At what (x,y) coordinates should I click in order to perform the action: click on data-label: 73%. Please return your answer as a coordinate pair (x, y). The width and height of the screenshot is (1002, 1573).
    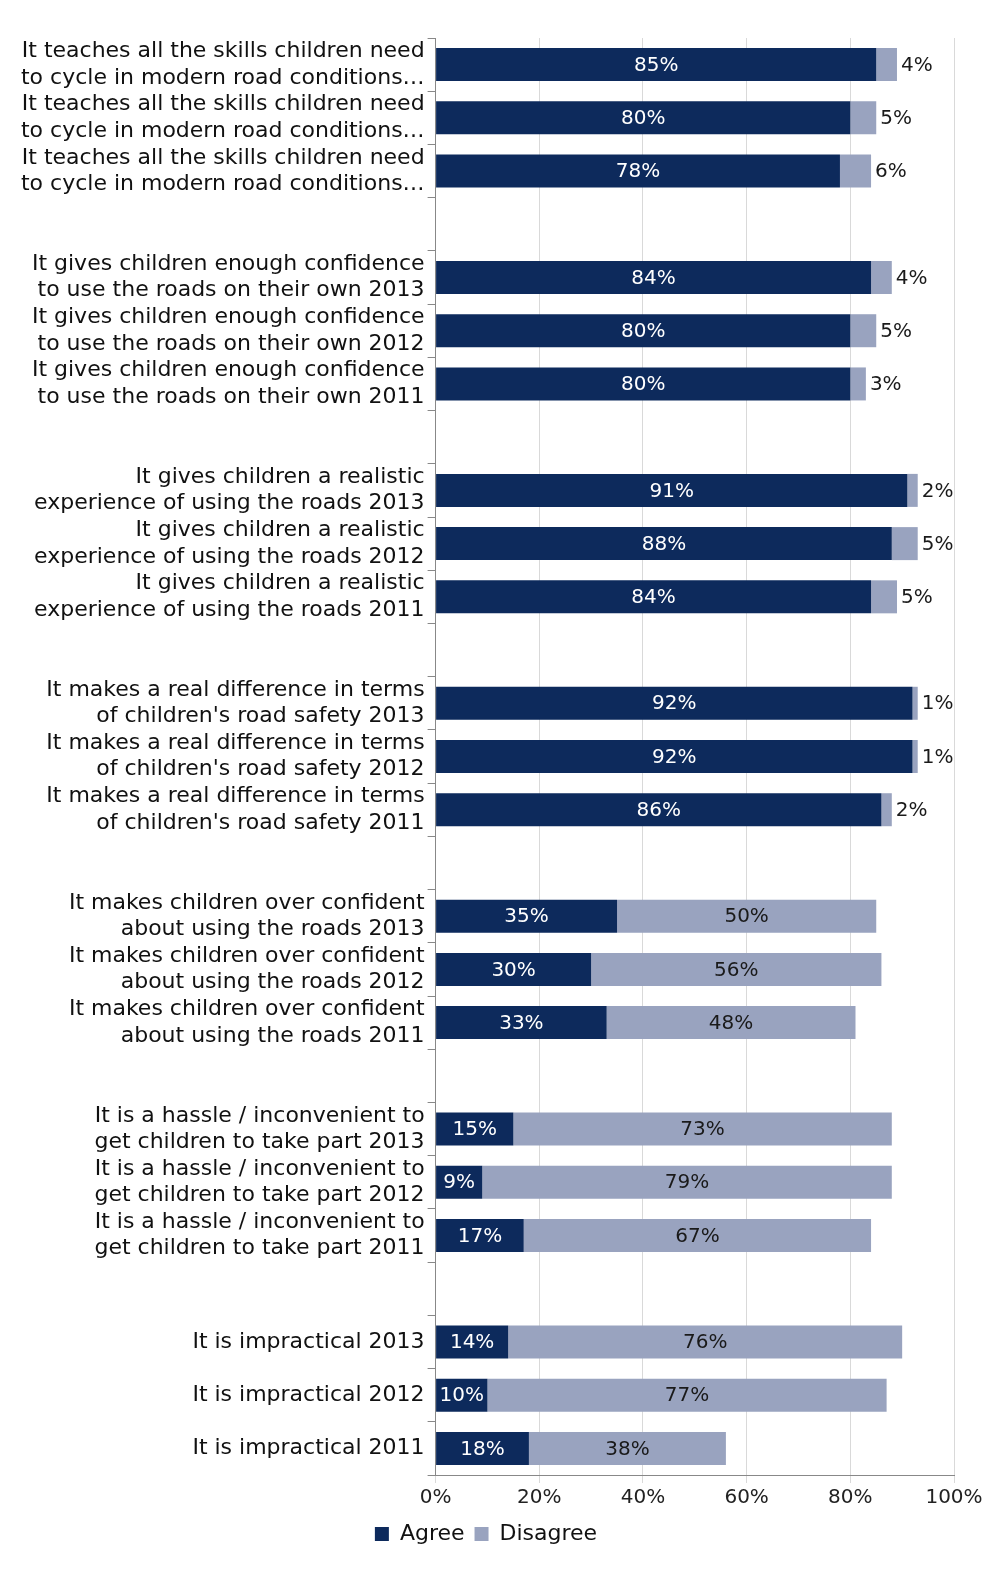
    Looking at the image, I should click on (702, 1128).